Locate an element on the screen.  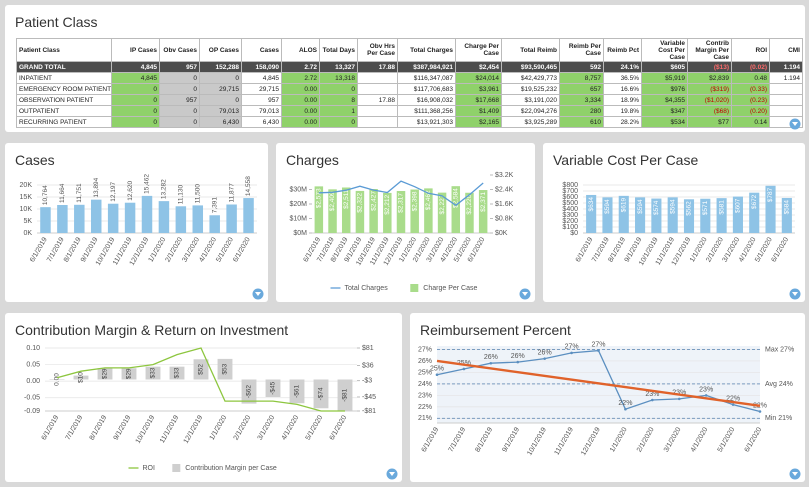
bar-value-label: $2,409 is located at coordinates (332, 201).